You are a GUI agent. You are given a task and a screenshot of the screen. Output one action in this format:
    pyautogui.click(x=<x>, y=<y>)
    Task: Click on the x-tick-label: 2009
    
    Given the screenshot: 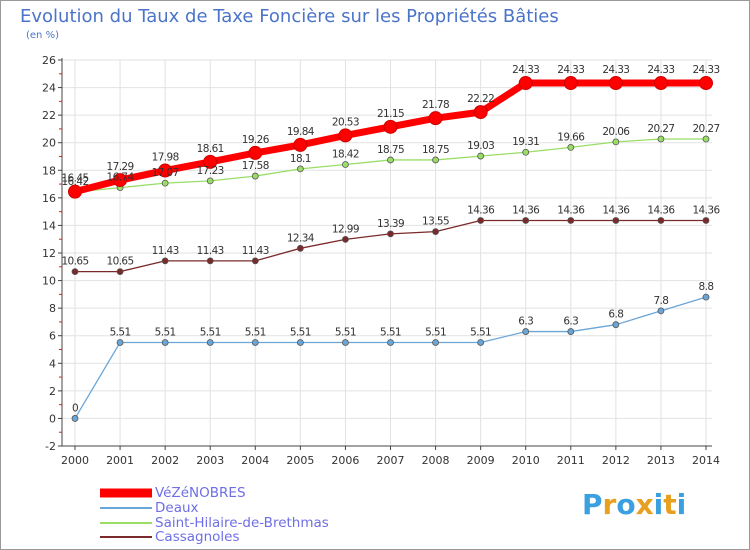 What is the action you would take?
    pyautogui.click(x=481, y=460)
    